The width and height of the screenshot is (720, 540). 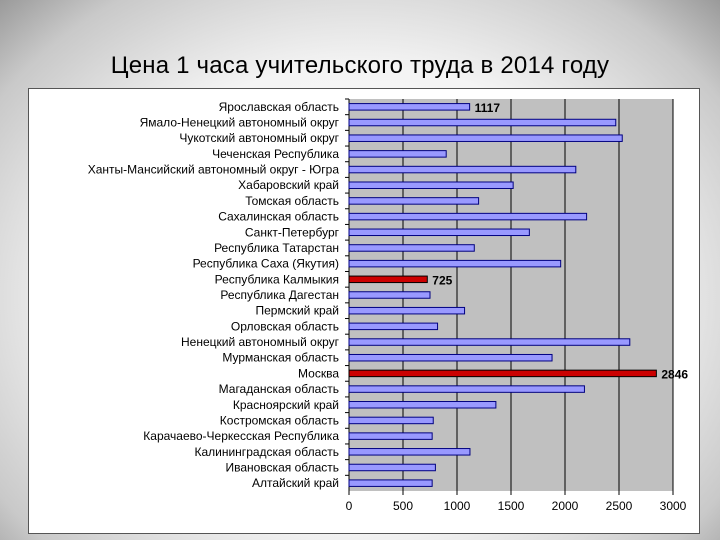 I want to click on category-label: Ненецкий автономный округ, so click(x=260, y=342).